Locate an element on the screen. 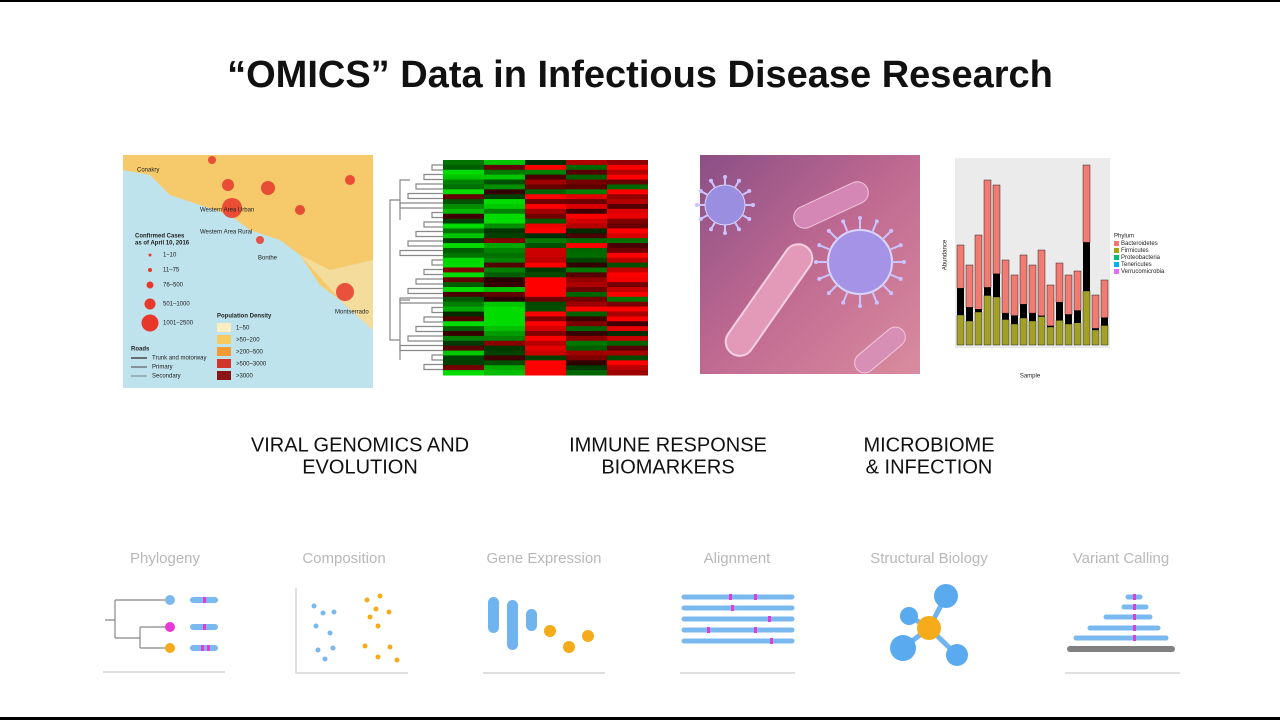 The width and height of the screenshot is (1280, 720). dot is located at coordinates (588, 636).